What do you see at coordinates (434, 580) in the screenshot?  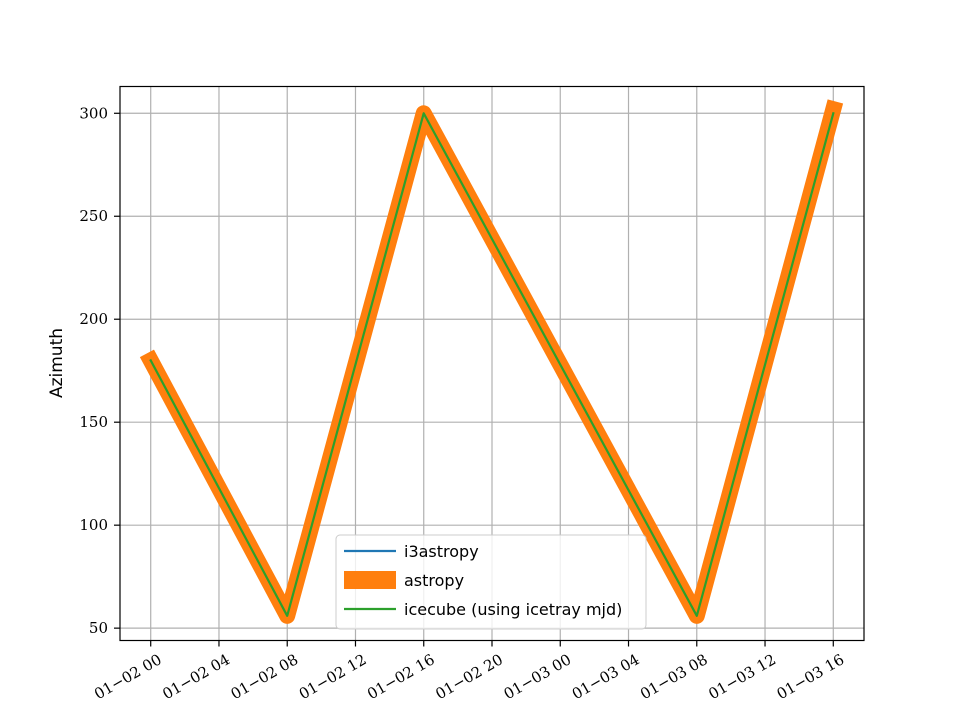 I see `legend-label: astropy` at bounding box center [434, 580].